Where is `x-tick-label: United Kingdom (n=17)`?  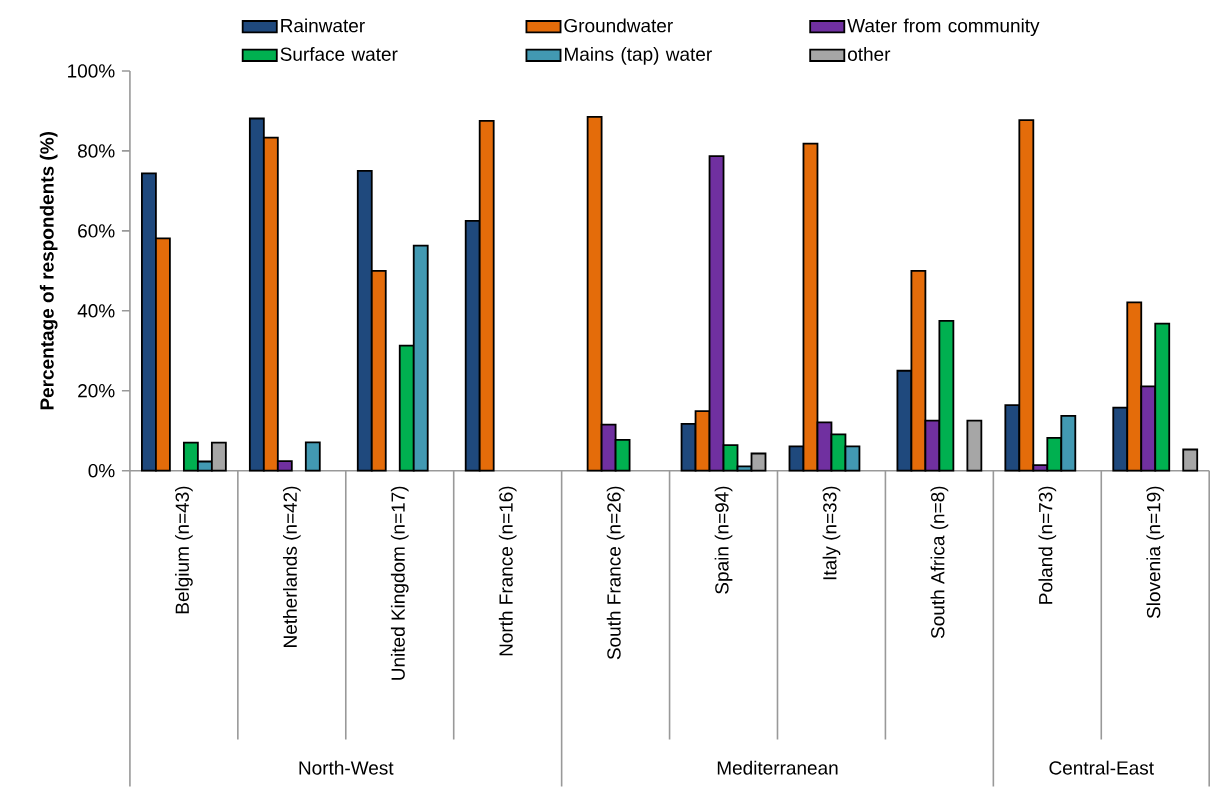
x-tick-label: United Kingdom (n=17) is located at coordinates (399, 583).